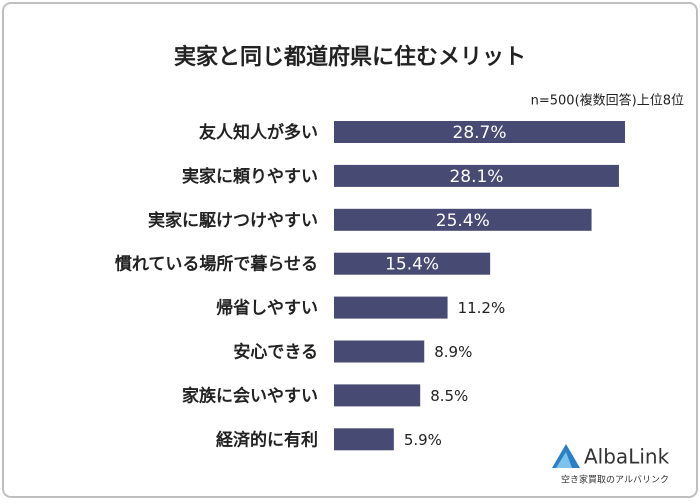 The width and height of the screenshot is (700, 504). Describe the element at coordinates (607, 101) in the screenshot. I see `subtitle: n=500(複数回答)上位8位` at that location.